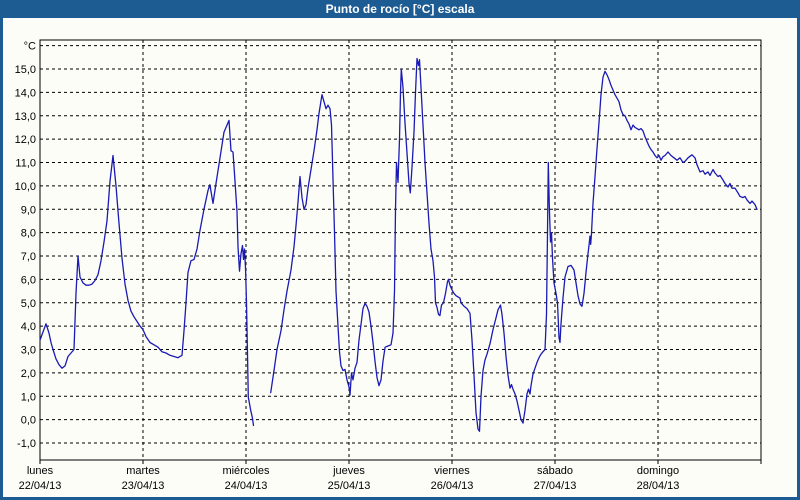 The width and height of the screenshot is (800, 500). Describe the element at coordinates (28, 327) in the screenshot. I see `y-axis-tick-label: 4,0` at that location.